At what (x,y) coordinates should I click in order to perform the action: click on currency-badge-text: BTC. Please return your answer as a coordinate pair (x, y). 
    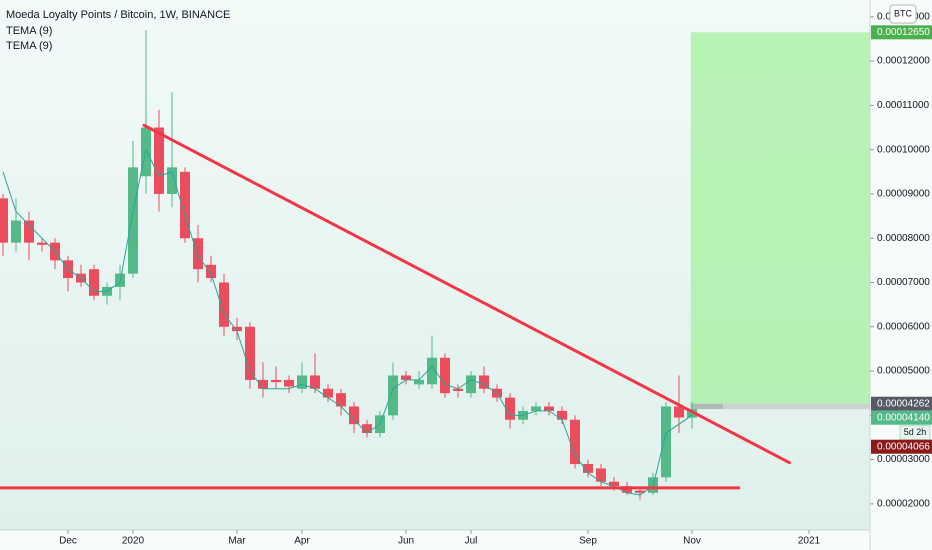
    Looking at the image, I should click on (903, 13).